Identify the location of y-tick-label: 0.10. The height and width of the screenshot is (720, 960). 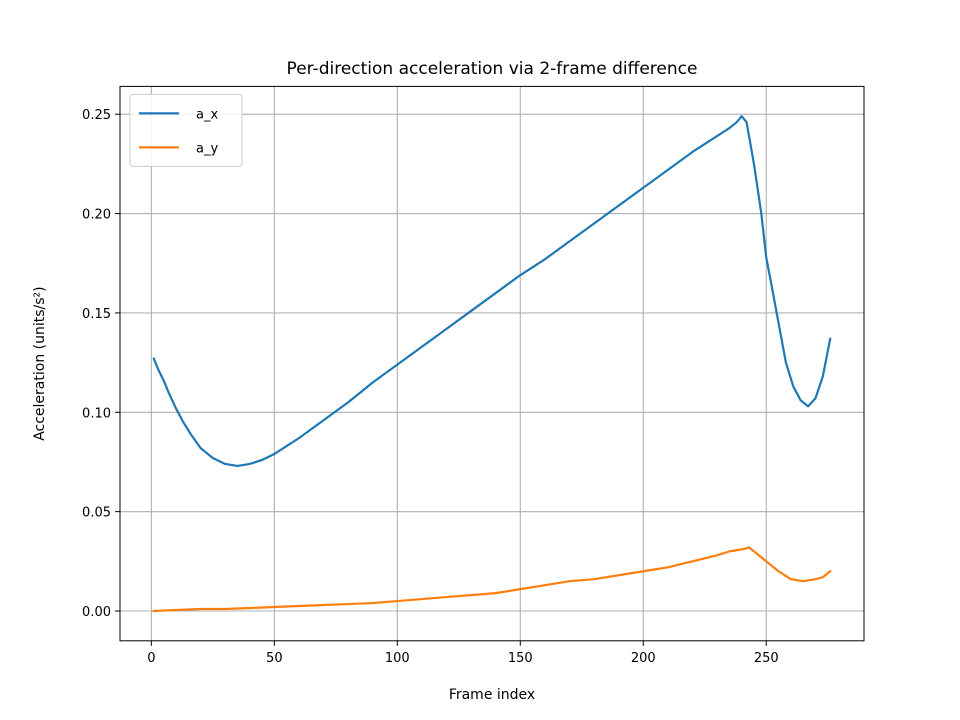
(96, 413).